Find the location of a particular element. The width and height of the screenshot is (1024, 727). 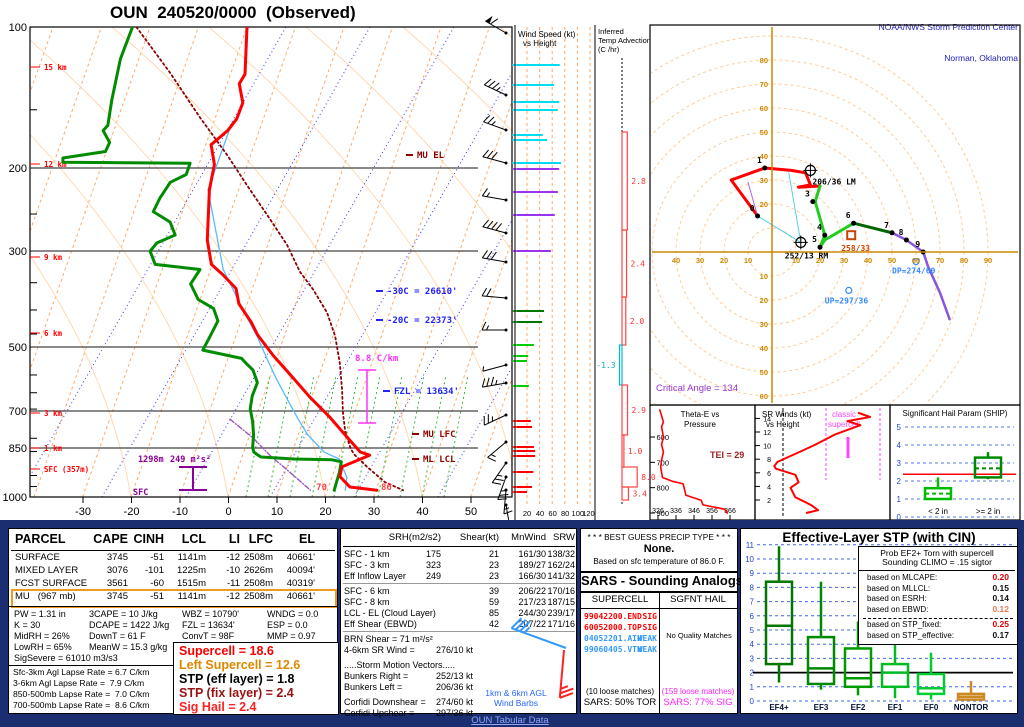

svg-text: 800 is located at coordinates (662, 488).